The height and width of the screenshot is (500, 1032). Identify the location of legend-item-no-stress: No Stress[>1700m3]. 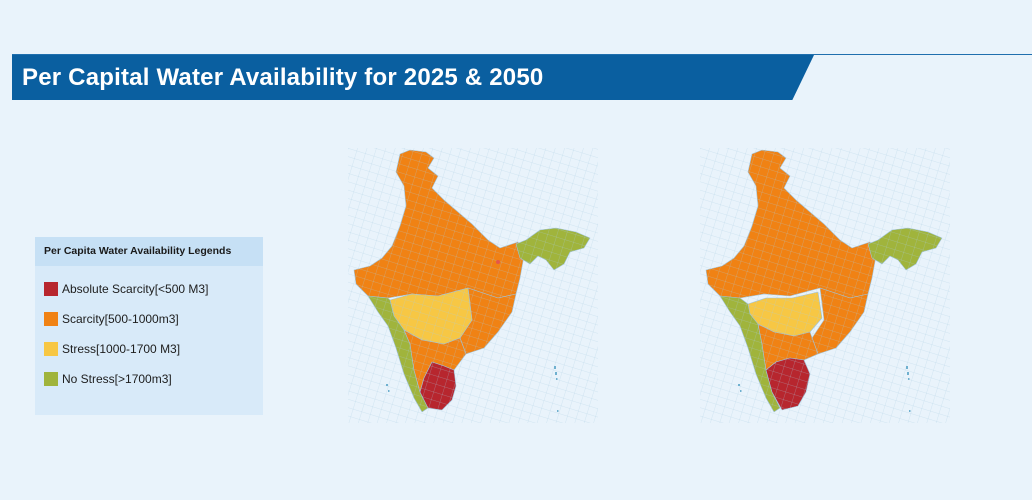
(108, 379).